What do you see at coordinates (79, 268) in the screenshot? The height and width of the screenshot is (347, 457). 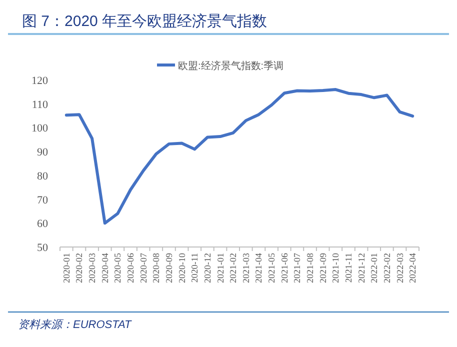 I see `x-tick-label: 2020-02` at bounding box center [79, 268].